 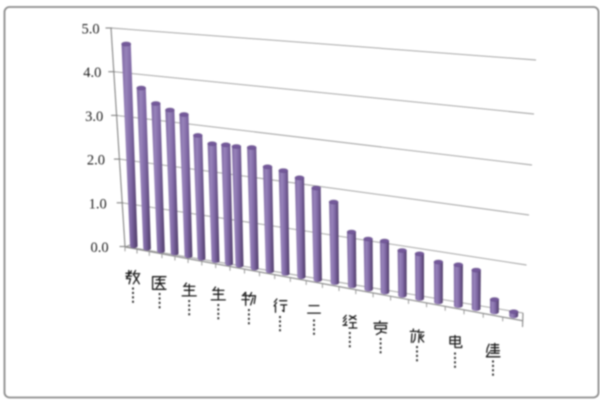 What do you see at coordinates (98, 204) in the screenshot?
I see `svg-text: 1.0` at bounding box center [98, 204].